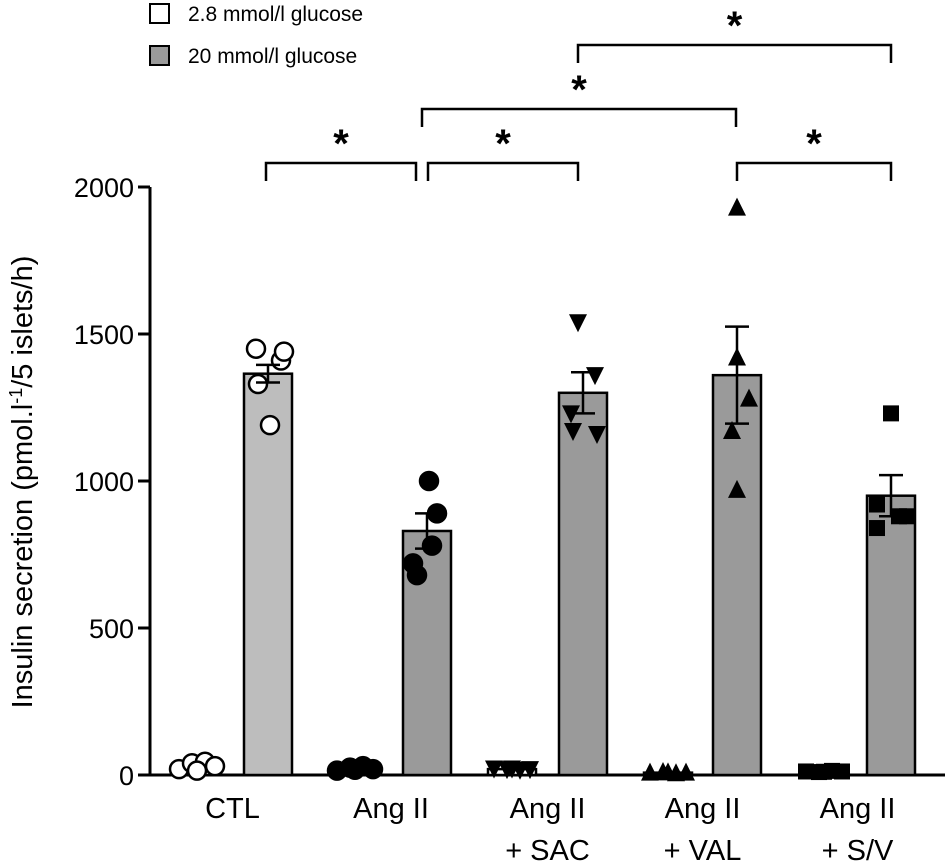  What do you see at coordinates (232, 809) in the screenshot?
I see `category-label: CTL` at bounding box center [232, 809].